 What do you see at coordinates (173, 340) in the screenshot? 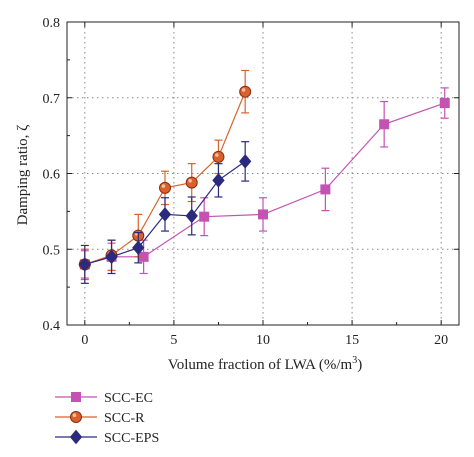
I see `x-tick-label: 5` at bounding box center [173, 340].